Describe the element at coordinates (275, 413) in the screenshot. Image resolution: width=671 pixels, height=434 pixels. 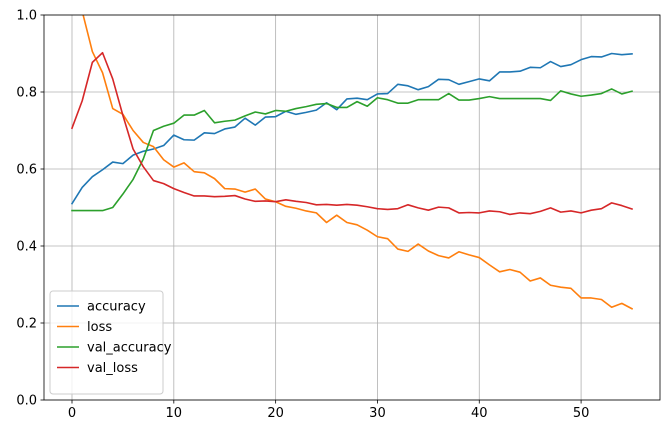
I see `x-tick-label: 20` at that location.